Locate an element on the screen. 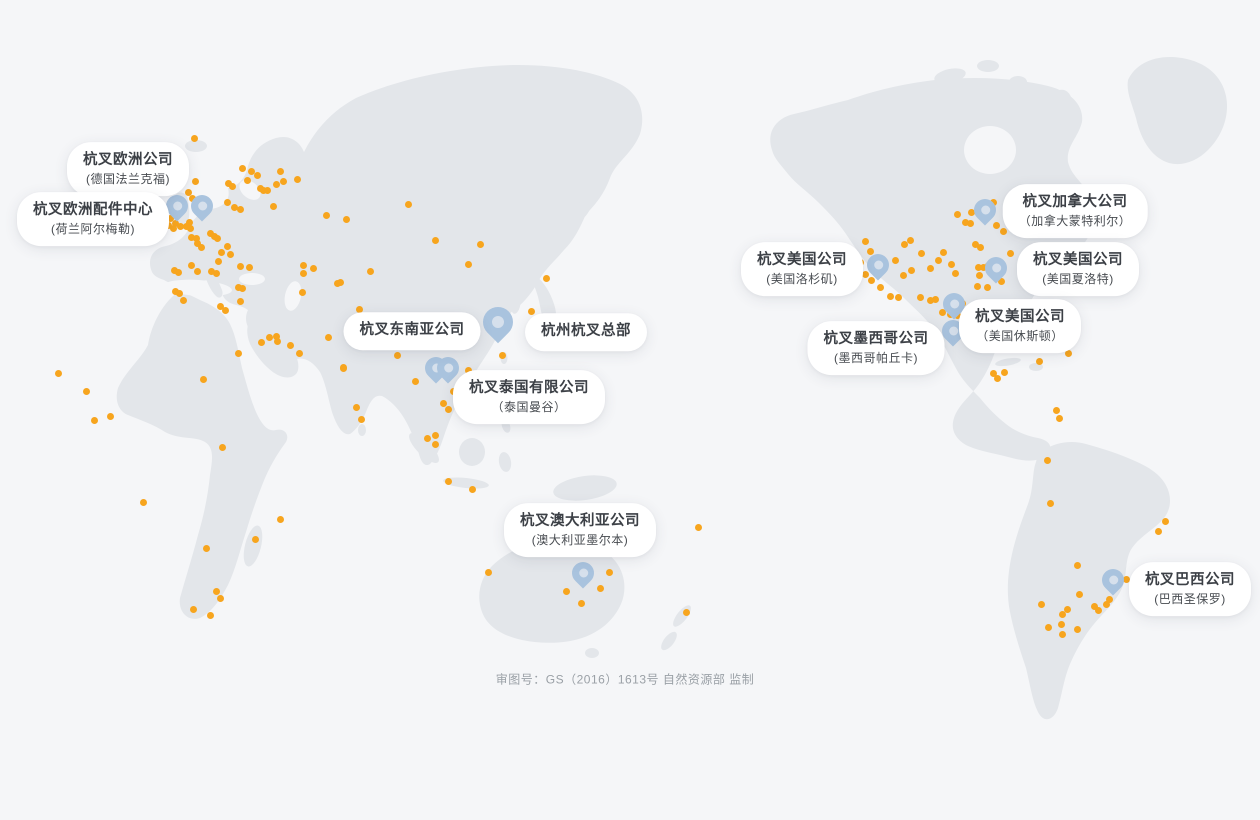  label-title: 杭叉加拿大公司 is located at coordinates (1075, 202).